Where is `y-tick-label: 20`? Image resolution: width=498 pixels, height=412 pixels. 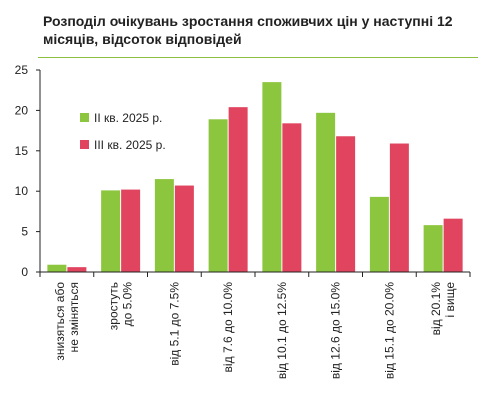 y-tick-label: 20 is located at coordinates (22, 110).